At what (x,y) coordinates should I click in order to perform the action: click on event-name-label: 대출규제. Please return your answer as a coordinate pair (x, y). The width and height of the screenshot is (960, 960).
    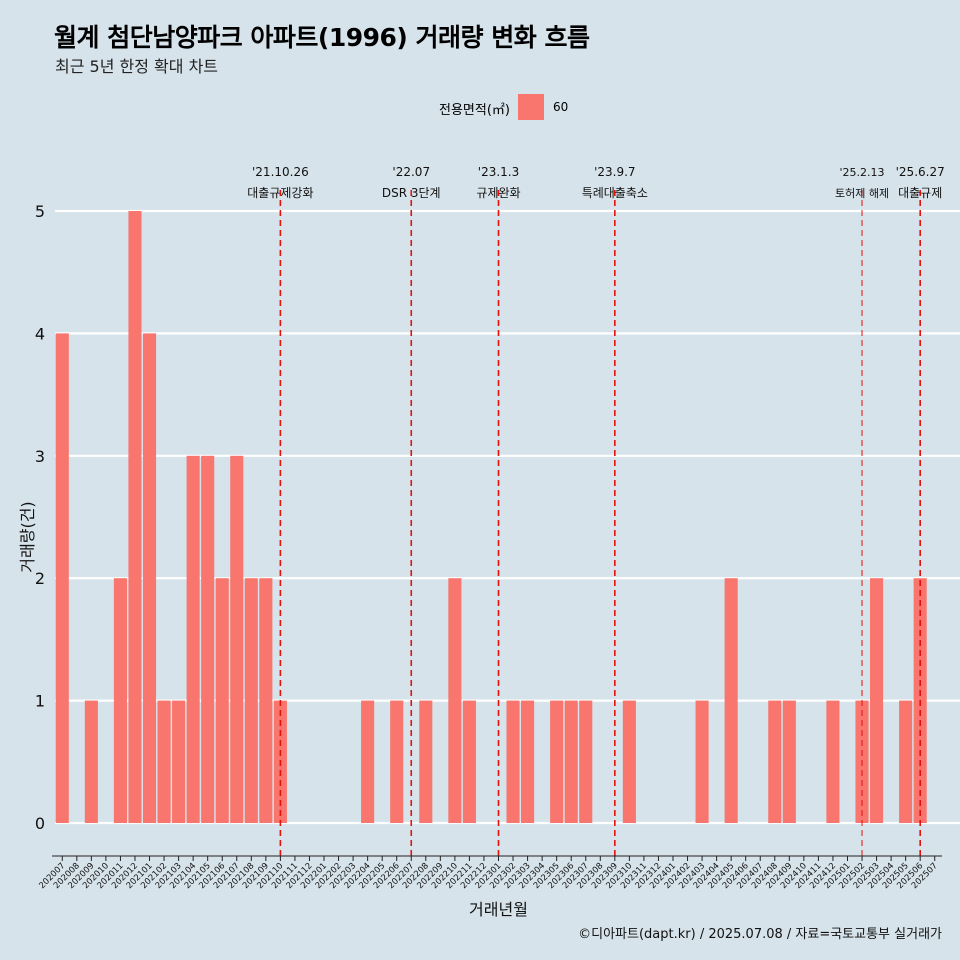
    Looking at the image, I should click on (920, 193).